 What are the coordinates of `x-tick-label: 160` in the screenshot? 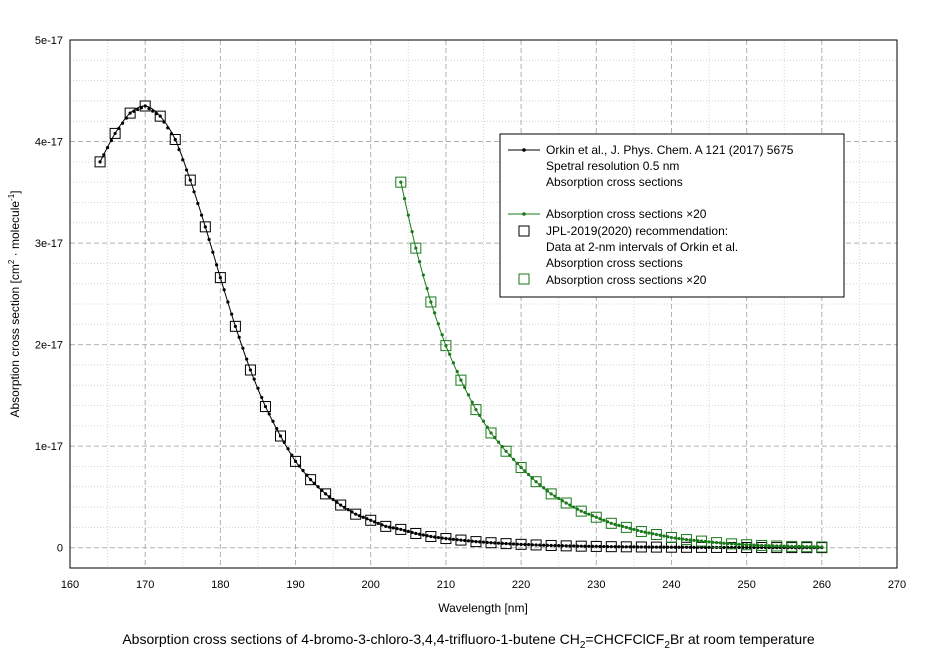 It's located at (70, 585).